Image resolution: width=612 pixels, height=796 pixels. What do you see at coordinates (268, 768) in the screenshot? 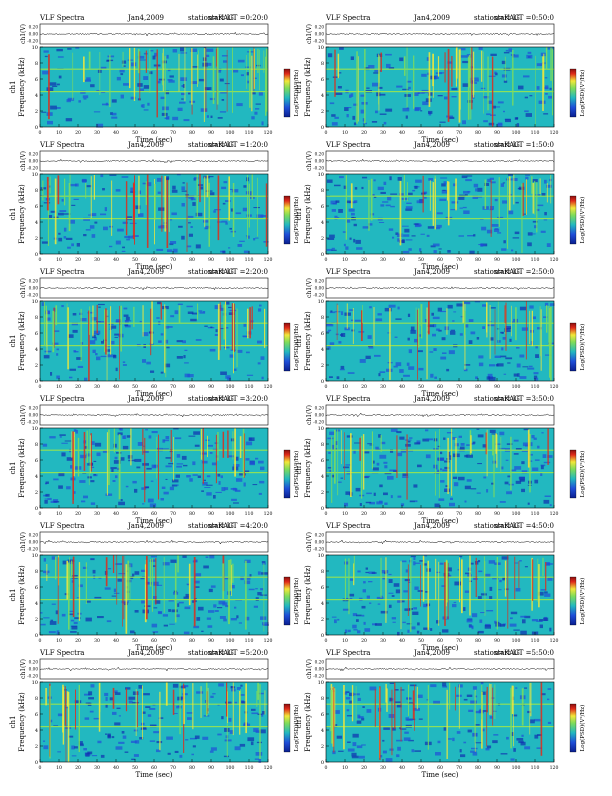
I see `x-tick-label: 120` at bounding box center [268, 768].